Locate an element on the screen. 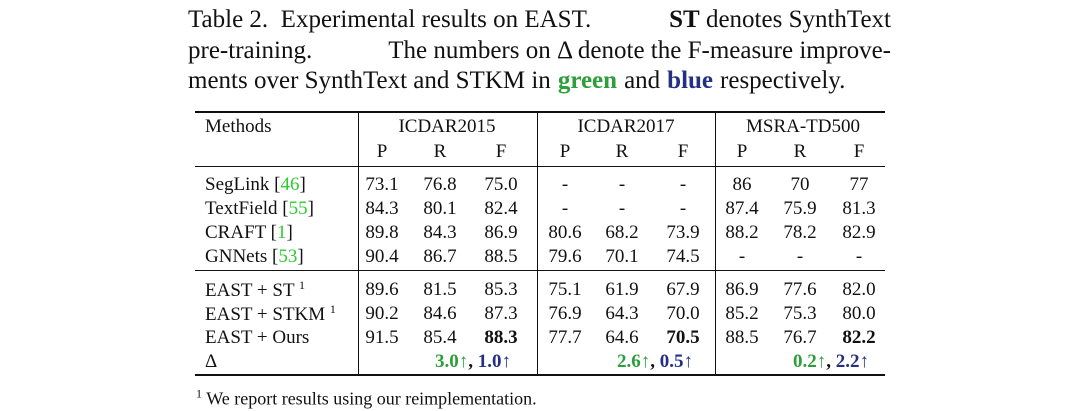  value-cell: 88.3 is located at coordinates (501, 337).